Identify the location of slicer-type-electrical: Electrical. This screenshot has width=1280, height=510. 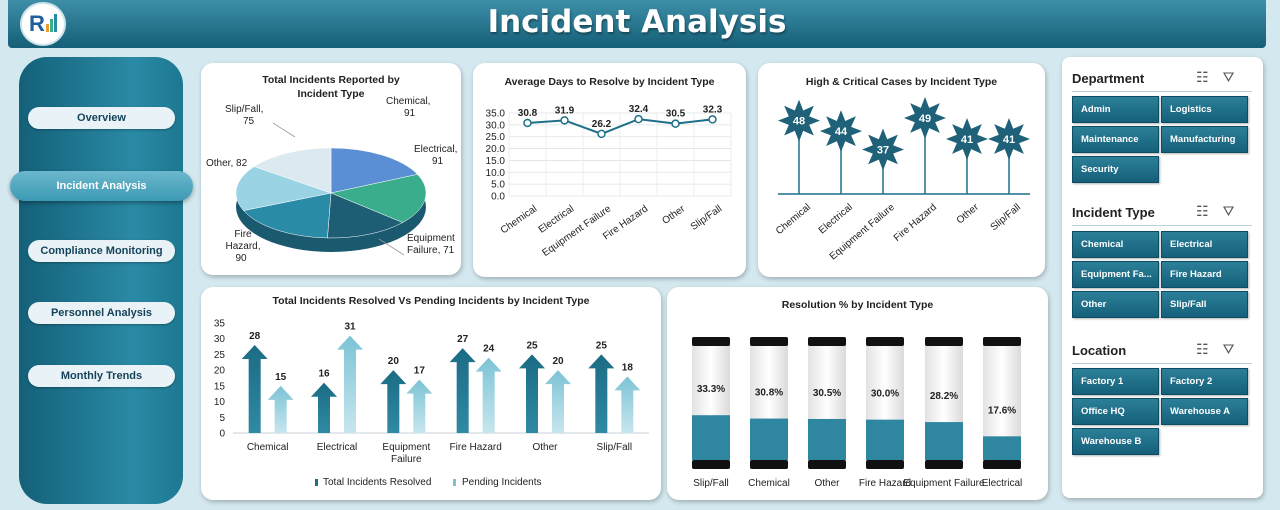
(1204, 244).